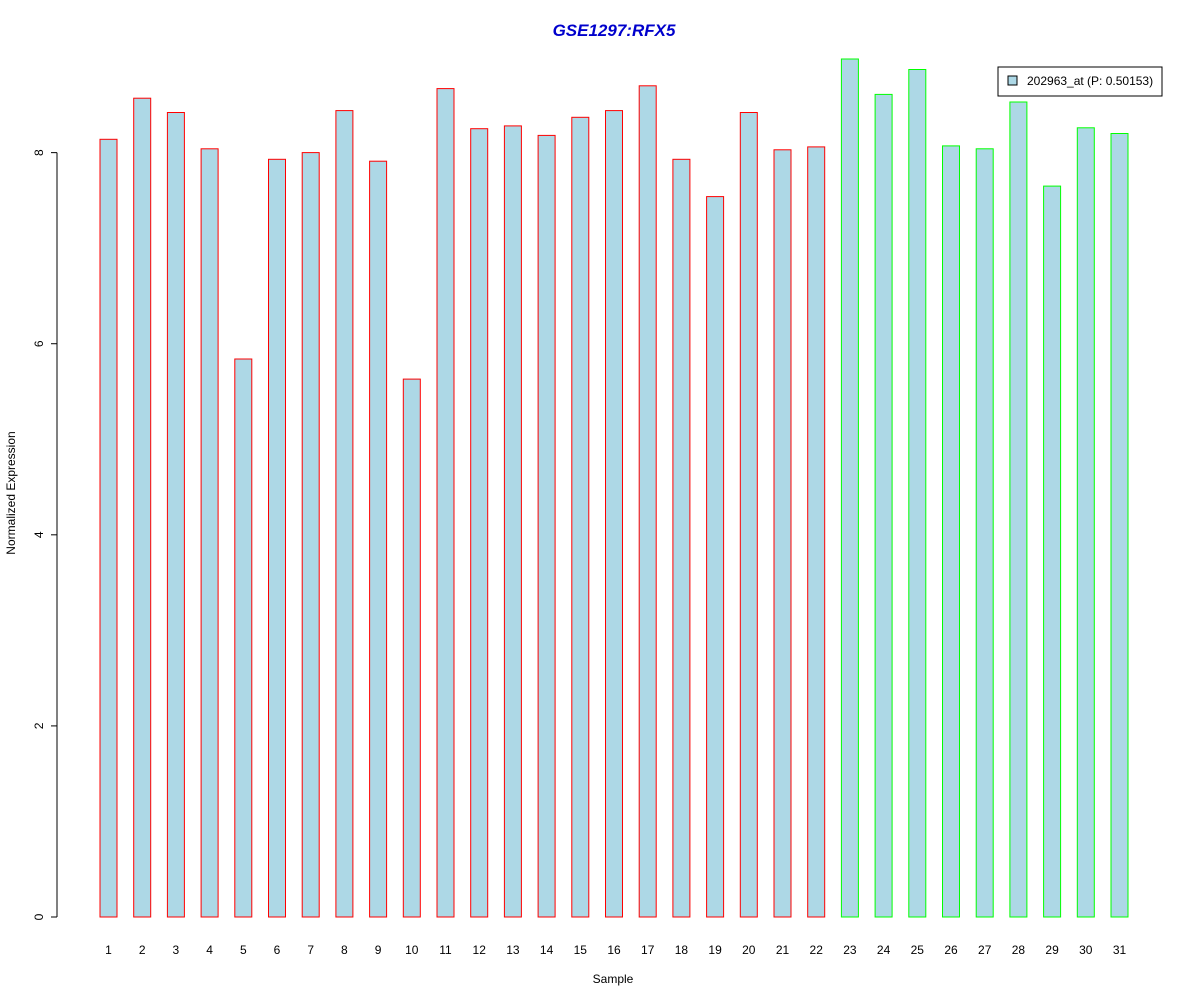 This screenshot has width=1200, height=1000. What do you see at coordinates (682, 950) in the screenshot?
I see `x-tick-label: 18` at bounding box center [682, 950].